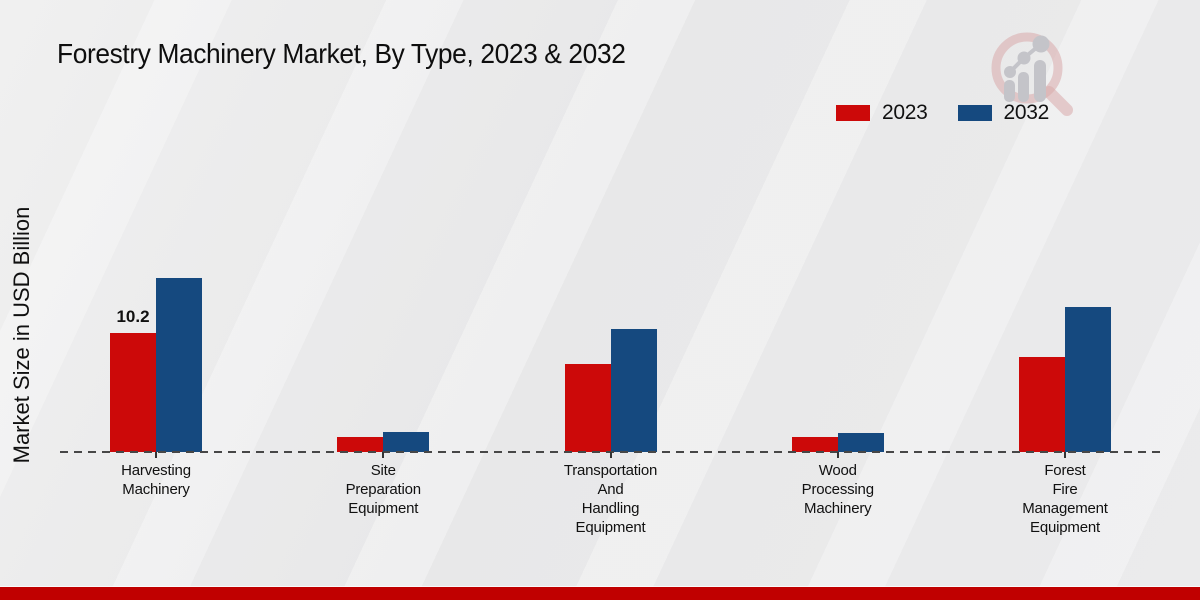  I want to click on legend-swatch-2032, so click(974, 113).